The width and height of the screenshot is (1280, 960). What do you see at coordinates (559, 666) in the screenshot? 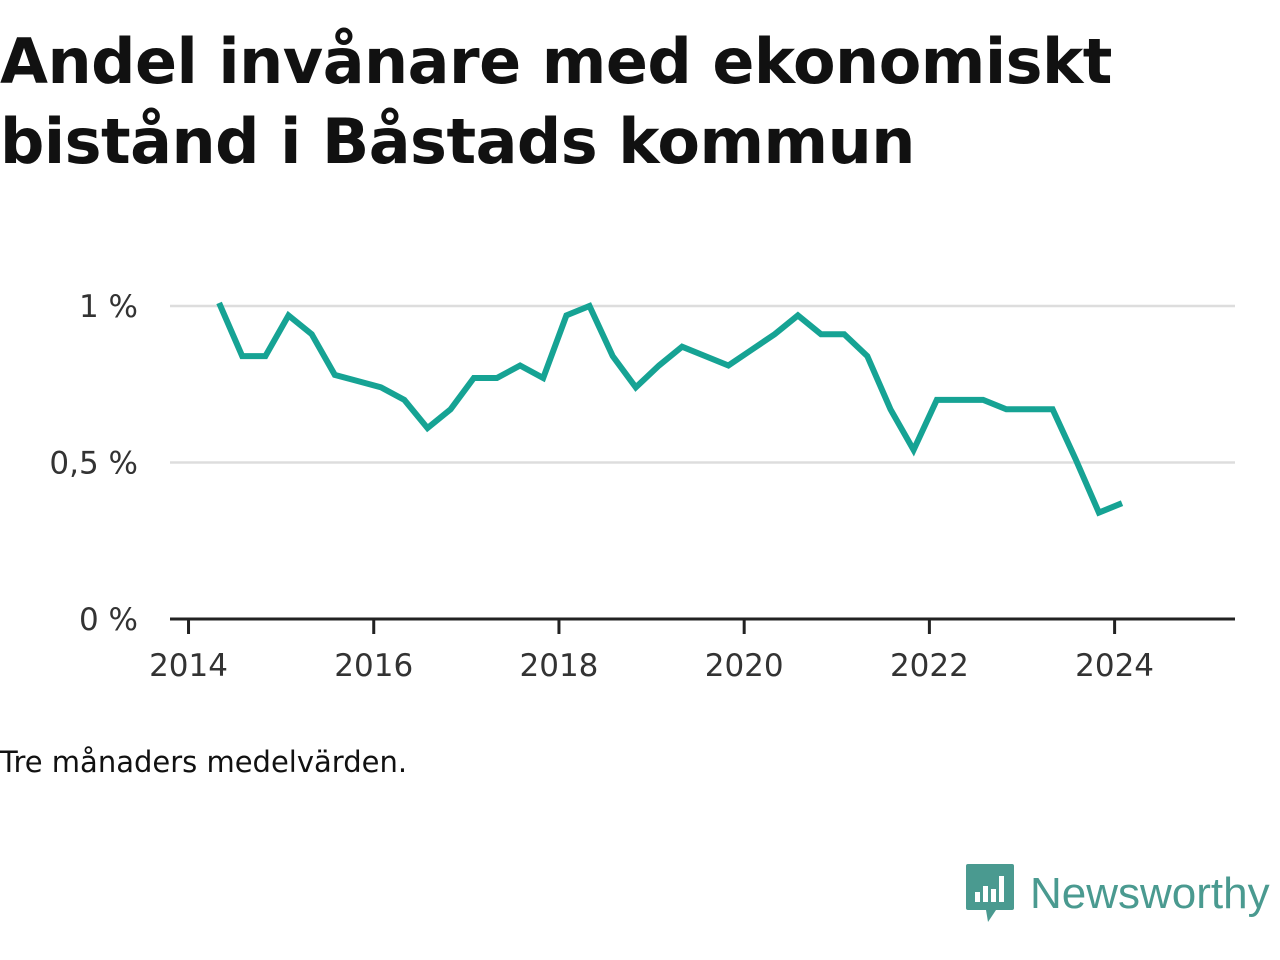
I see `x-tick-label-2: 2018` at bounding box center [559, 666].